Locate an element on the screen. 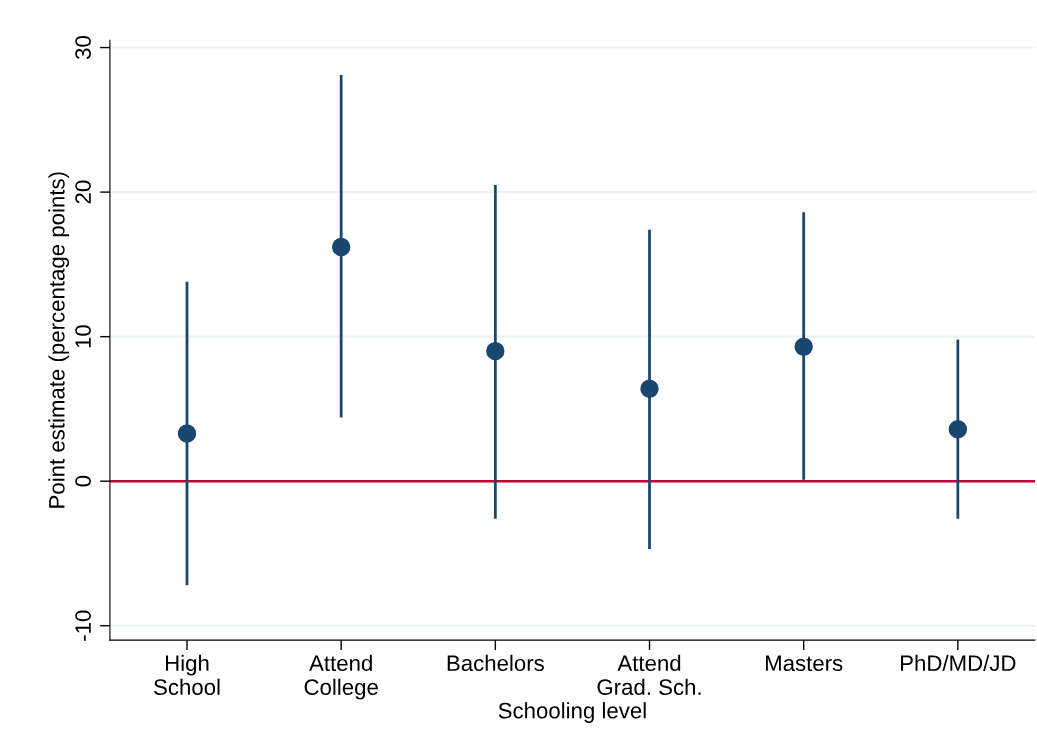  y-axis-title: Point estimate (percentage points) is located at coordinates (59, 340).